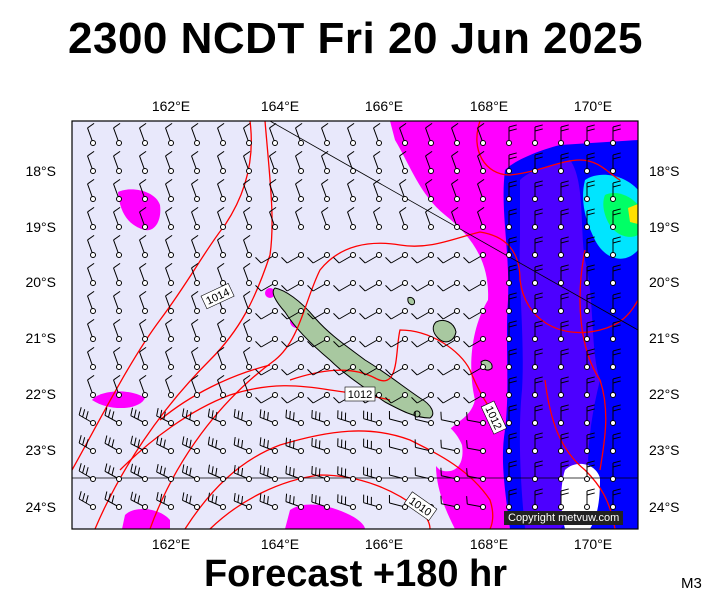 The width and height of the screenshot is (711, 600). Describe the element at coordinates (360, 394) in the screenshot. I see `isobar-label-1012-a: 1012` at that location.